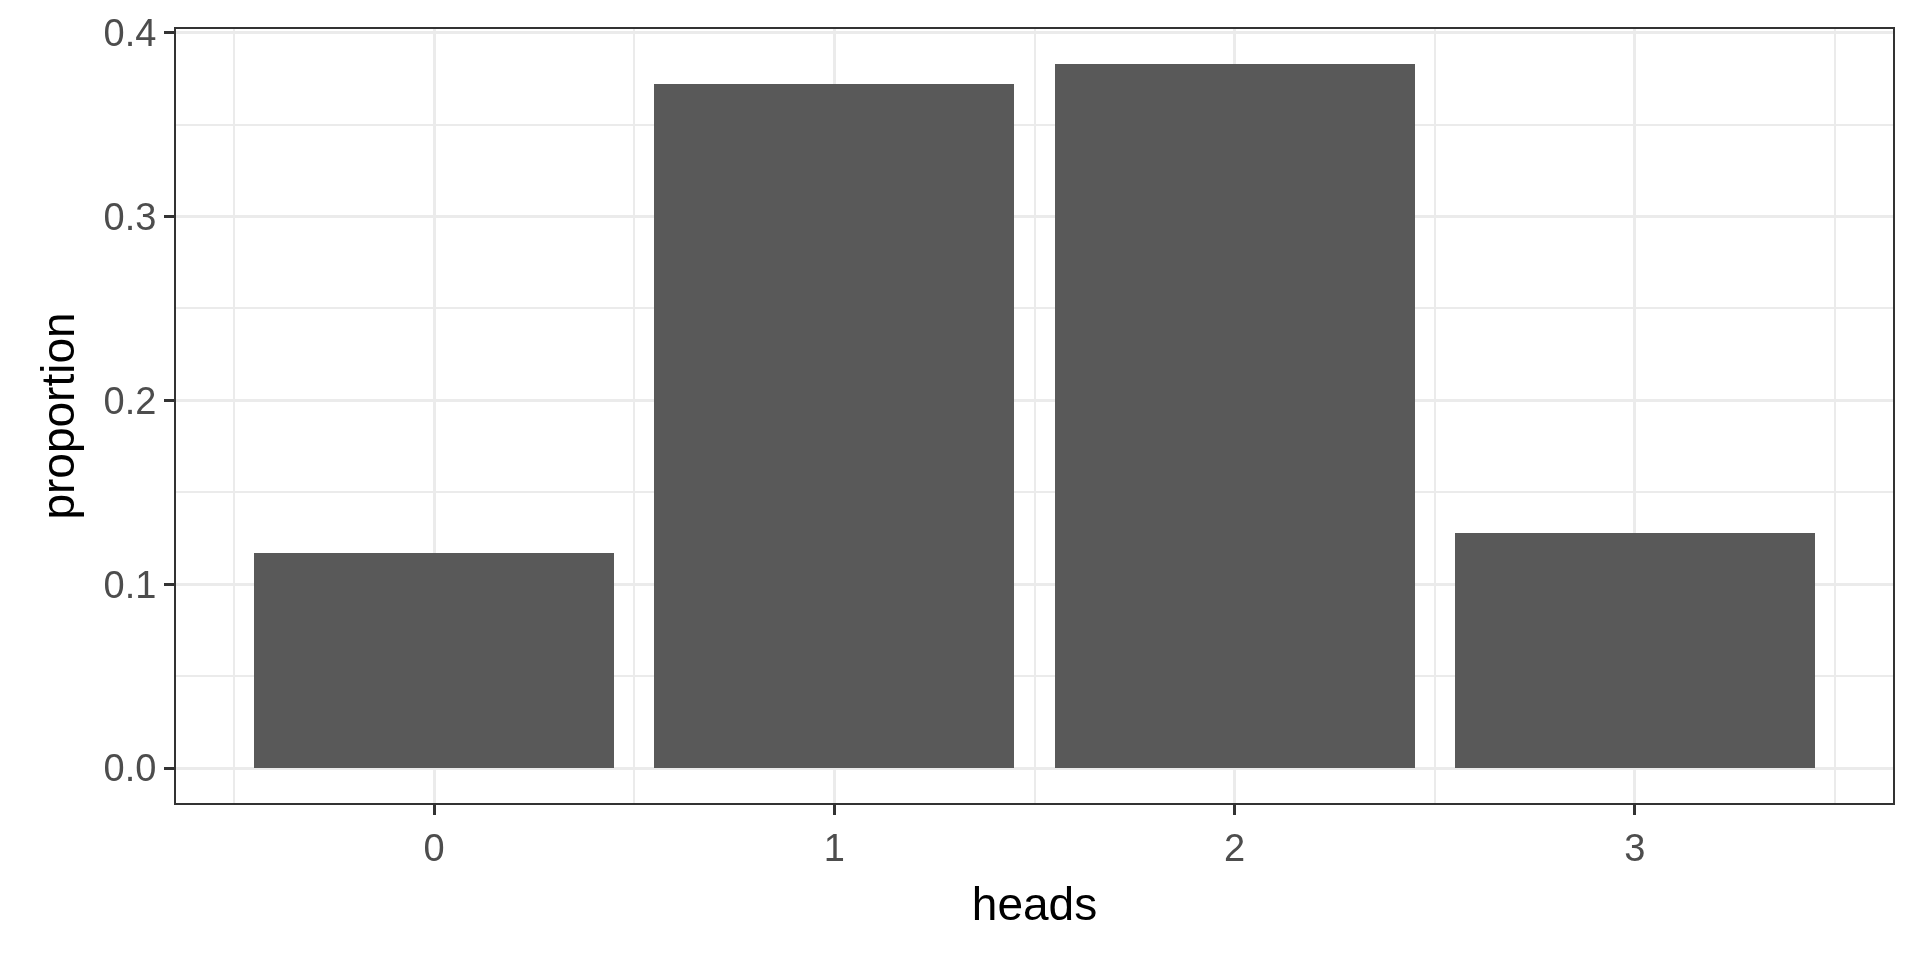 The width and height of the screenshot is (1920, 960). Describe the element at coordinates (1235, 847) in the screenshot. I see `x-tick-label: 2` at that location.